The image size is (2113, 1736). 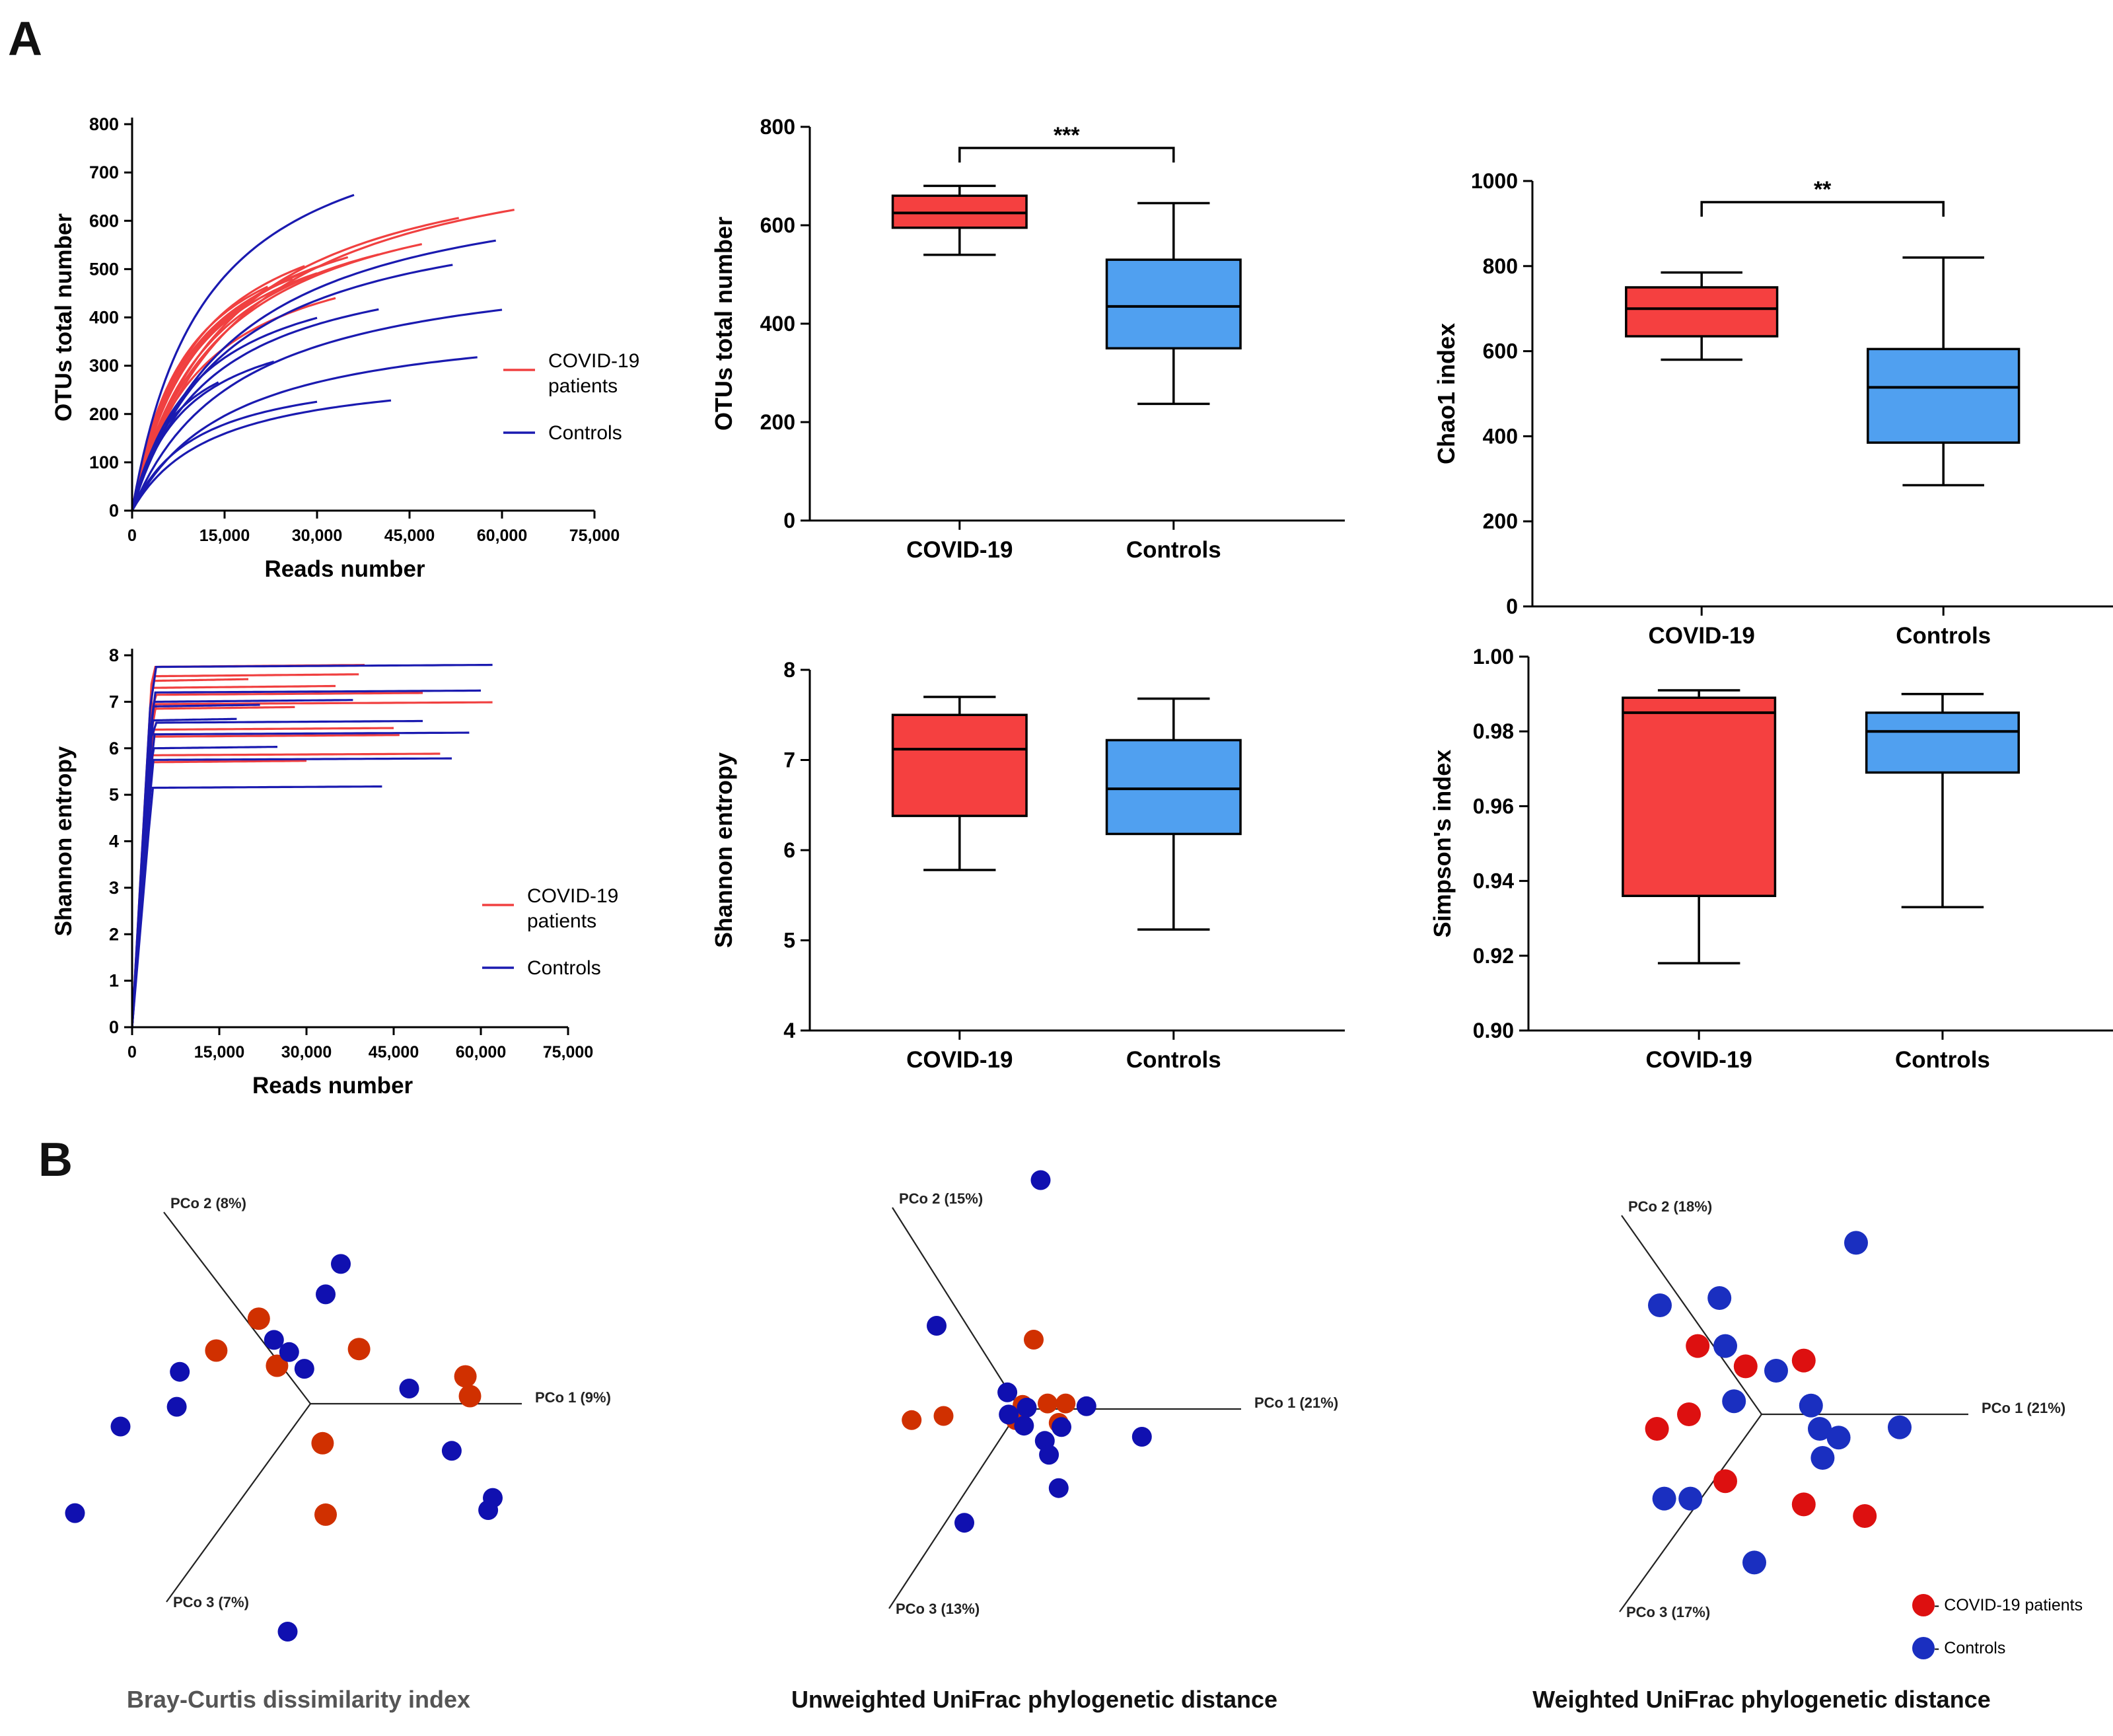 I want to click on pco1-label: PCo 1 (9%), so click(x=573, y=1397).